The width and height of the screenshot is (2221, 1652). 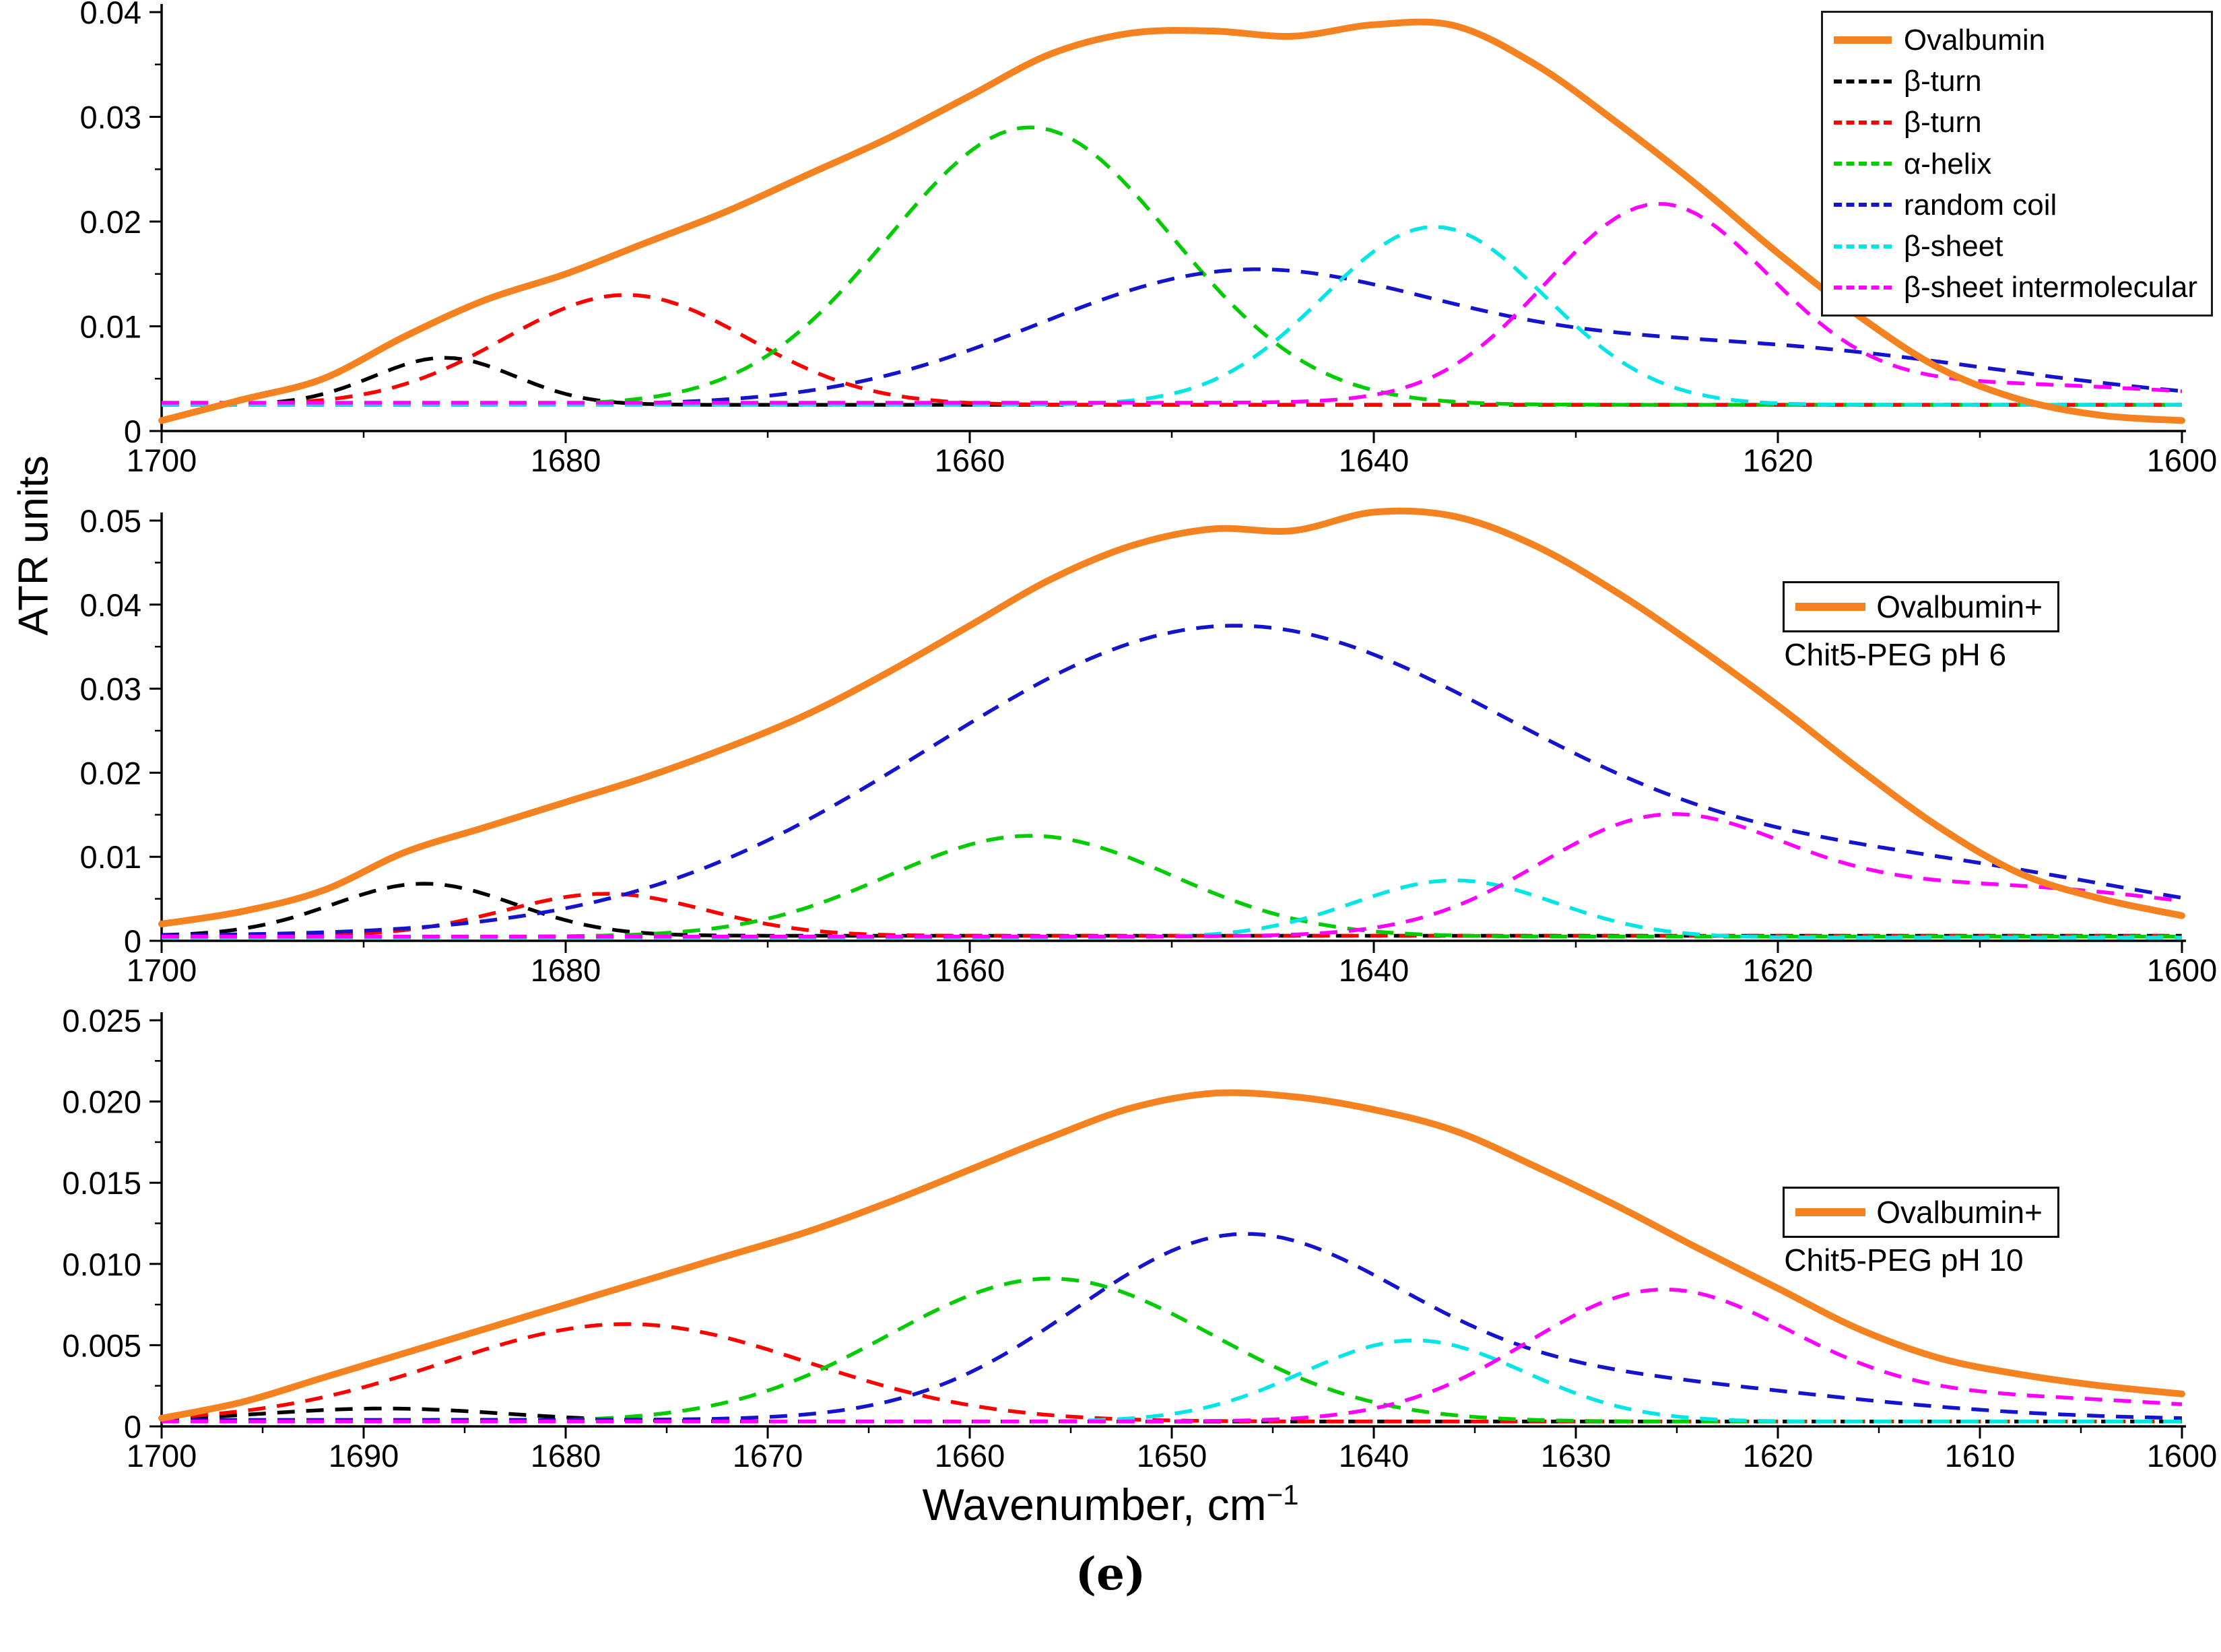 What do you see at coordinates (2015, 246) in the screenshot?
I see `legend-item: β-sheet` at bounding box center [2015, 246].